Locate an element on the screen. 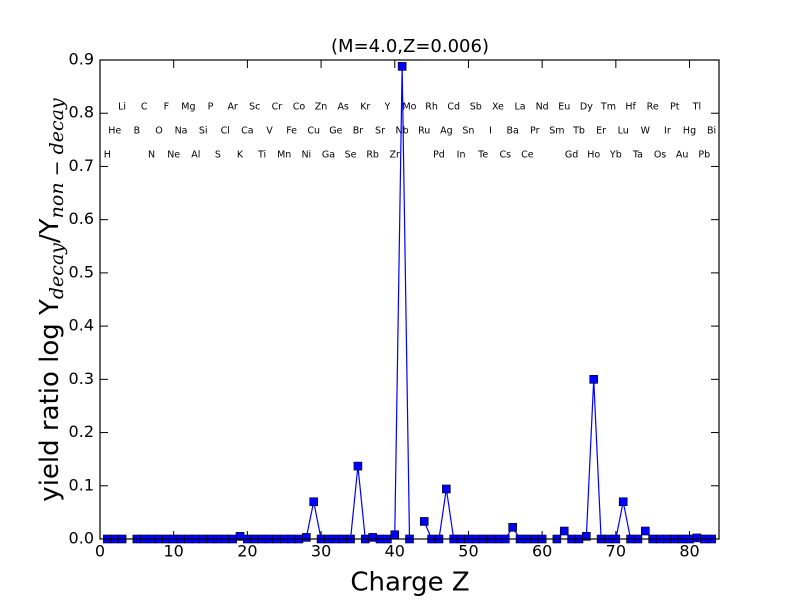  element-label: Y is located at coordinates (386, 107).